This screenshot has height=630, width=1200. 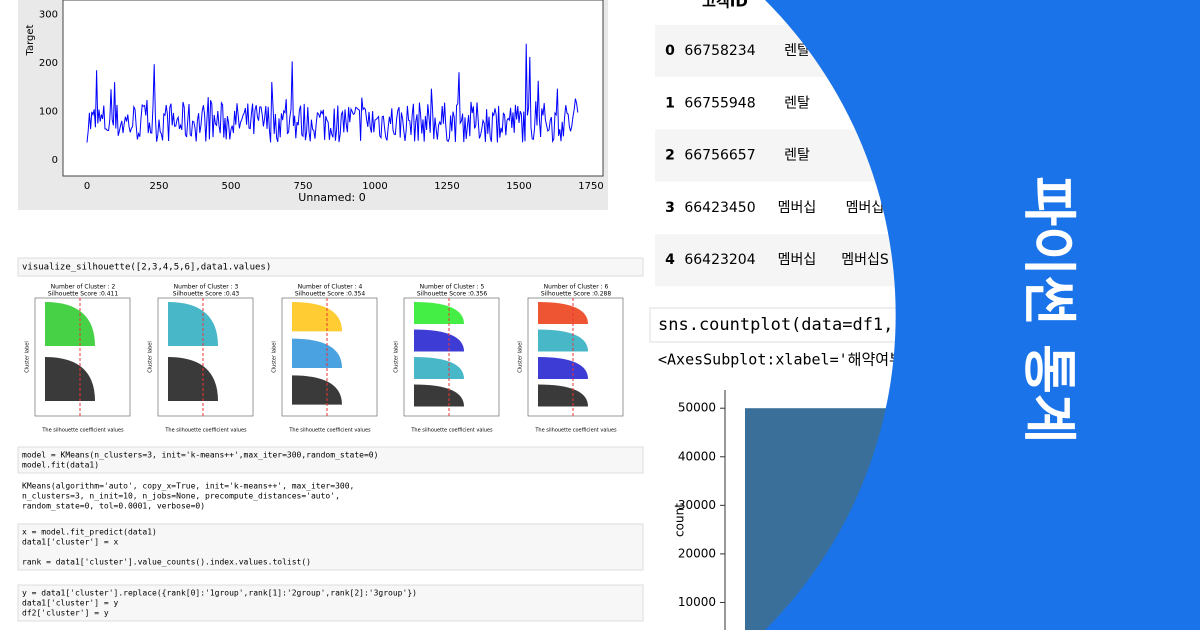 I want to click on table-cell: 2, so click(x=670, y=156).